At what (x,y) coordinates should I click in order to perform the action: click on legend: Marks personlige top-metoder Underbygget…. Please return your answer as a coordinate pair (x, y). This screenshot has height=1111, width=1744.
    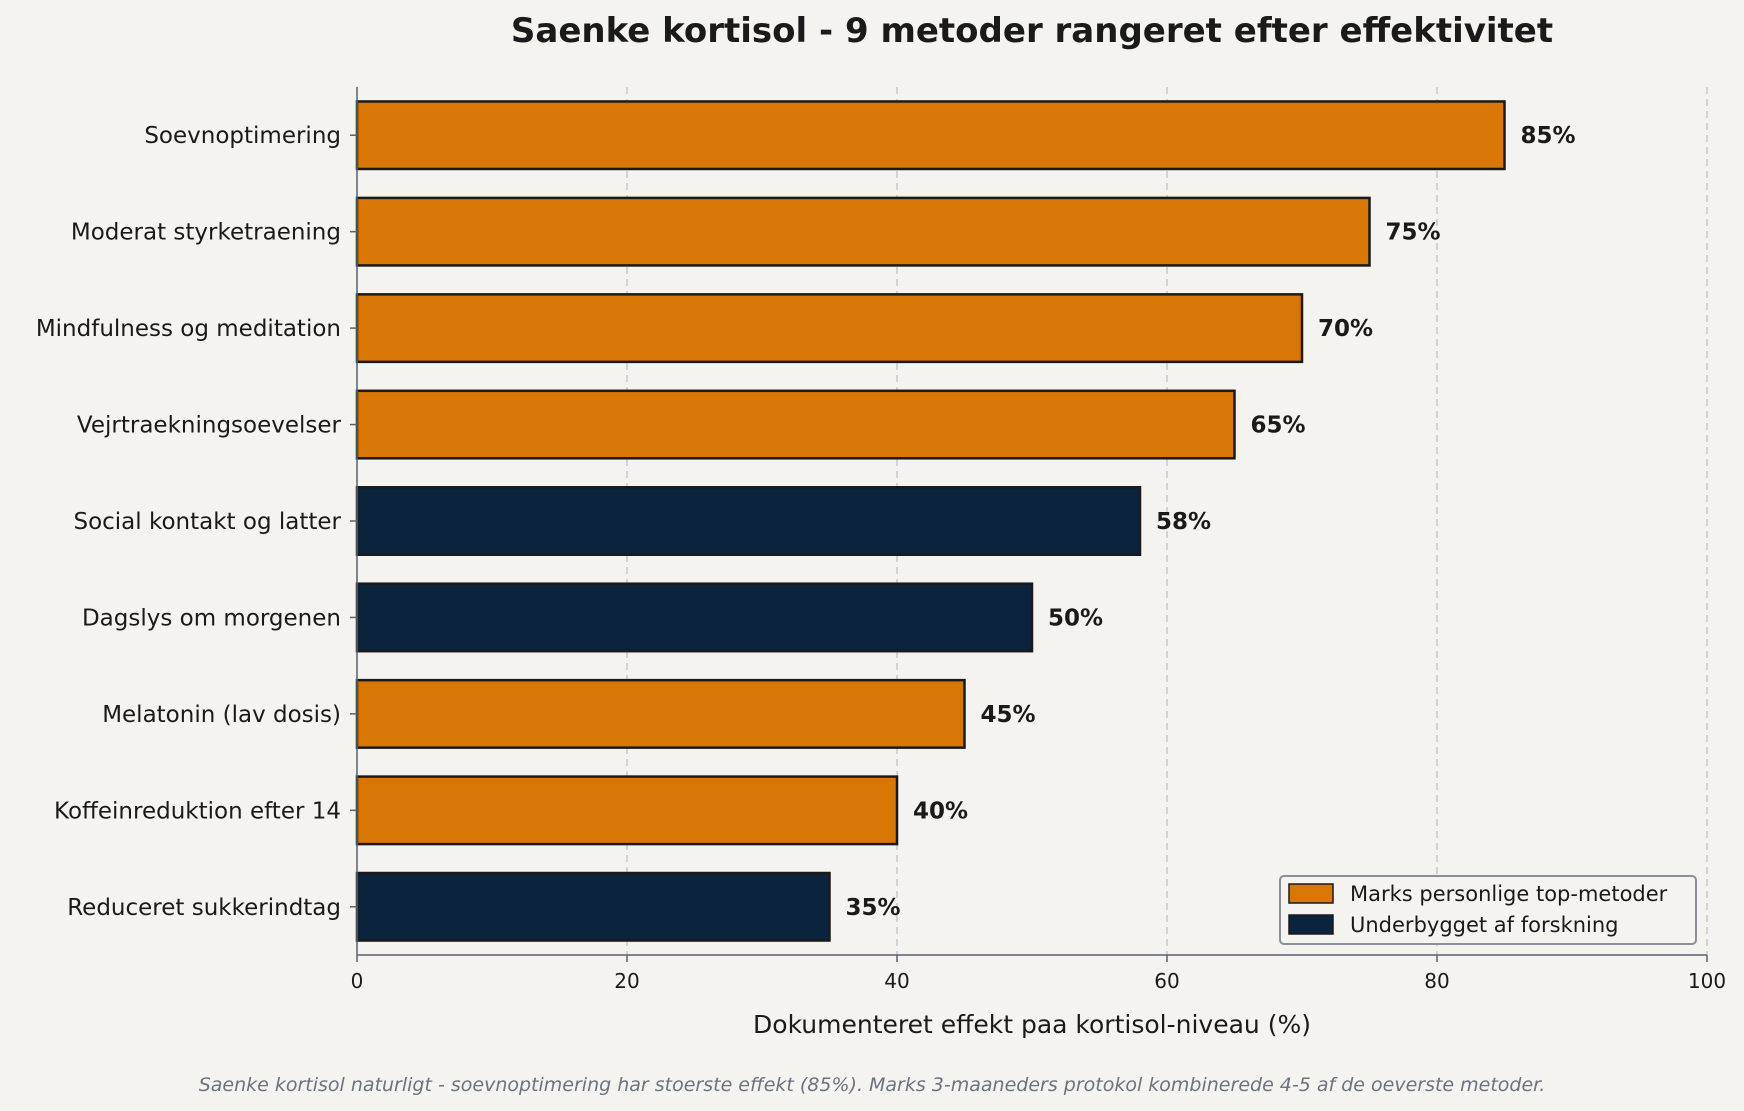
    Looking at the image, I should click on (1488, 910).